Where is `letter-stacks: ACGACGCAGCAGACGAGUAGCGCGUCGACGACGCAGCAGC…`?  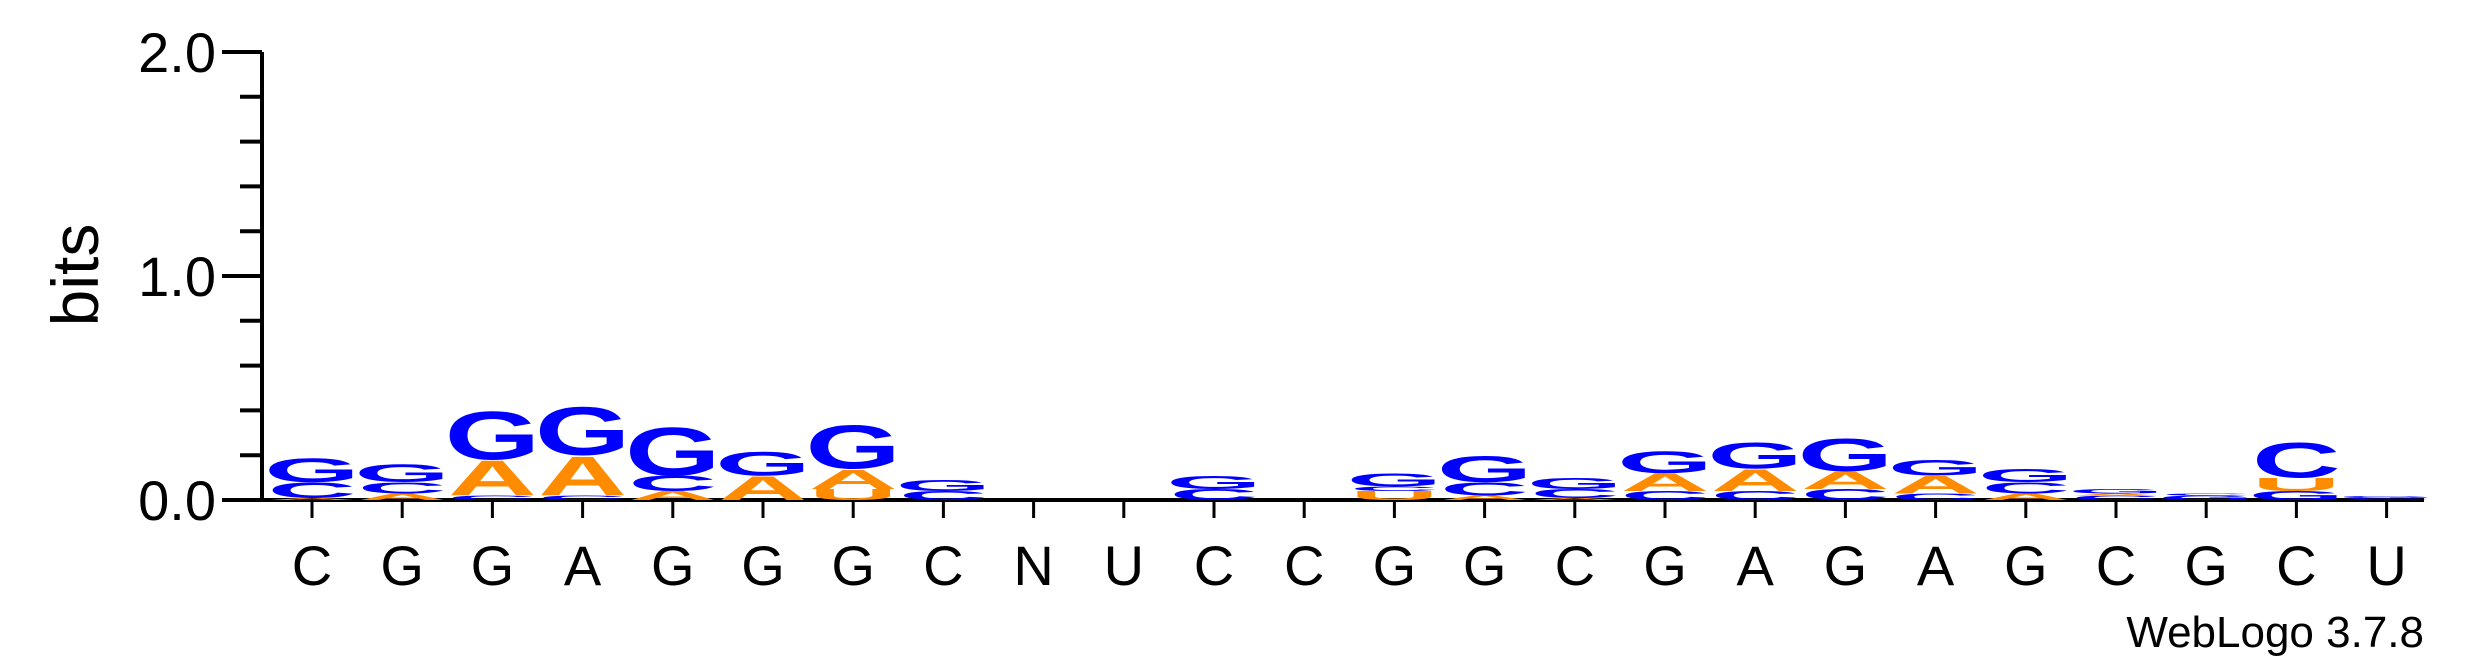 letter-stacks: ACGACGCAGCAGACGAGUAGCGCGUCGACGACGCAGCAGC… is located at coordinates (1349, 451).